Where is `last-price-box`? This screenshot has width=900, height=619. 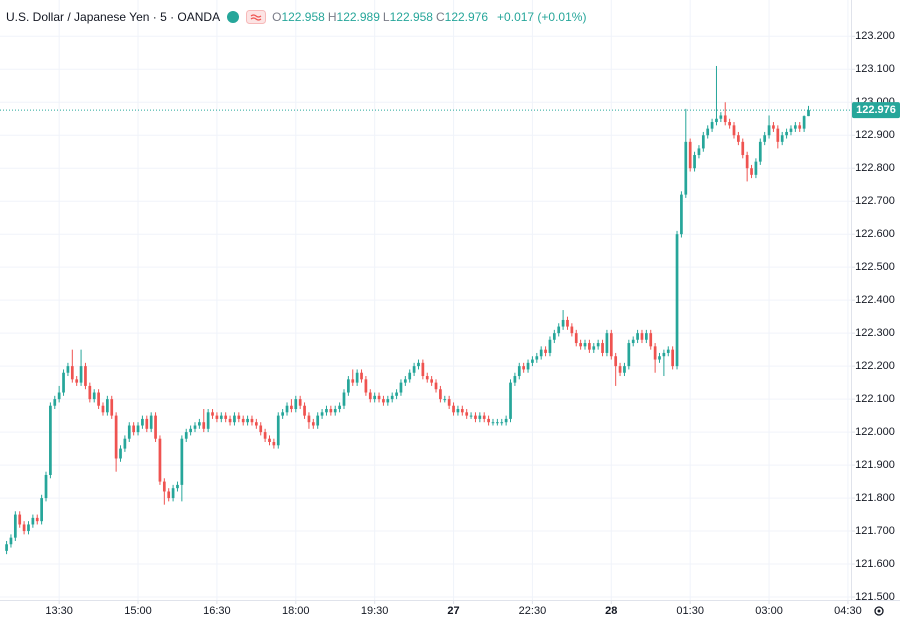
last-price-box is located at coordinates (876, 110).